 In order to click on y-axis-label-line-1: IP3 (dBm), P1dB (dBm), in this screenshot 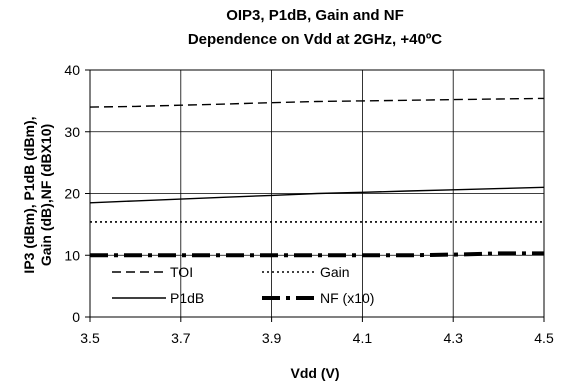, I will do `click(29, 194)`.